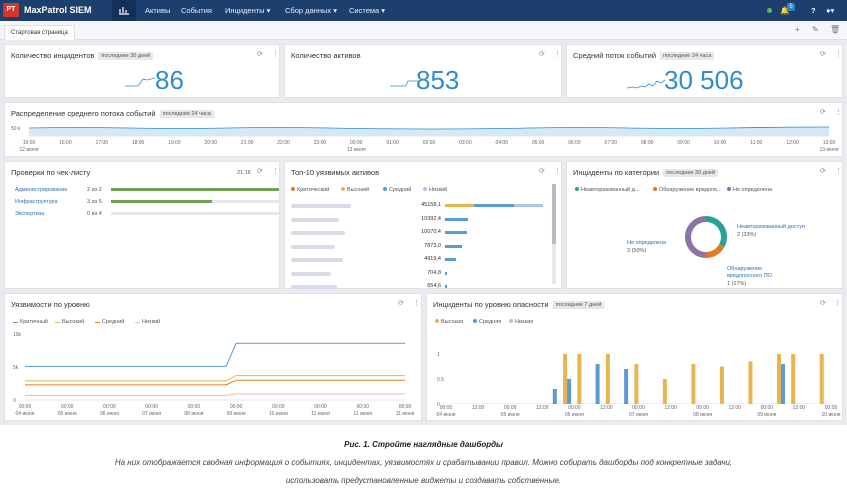 The image size is (847, 500). What do you see at coordinates (109, 414) in the screenshot?
I see `x-date-label: 06 июня` at bounding box center [109, 414].